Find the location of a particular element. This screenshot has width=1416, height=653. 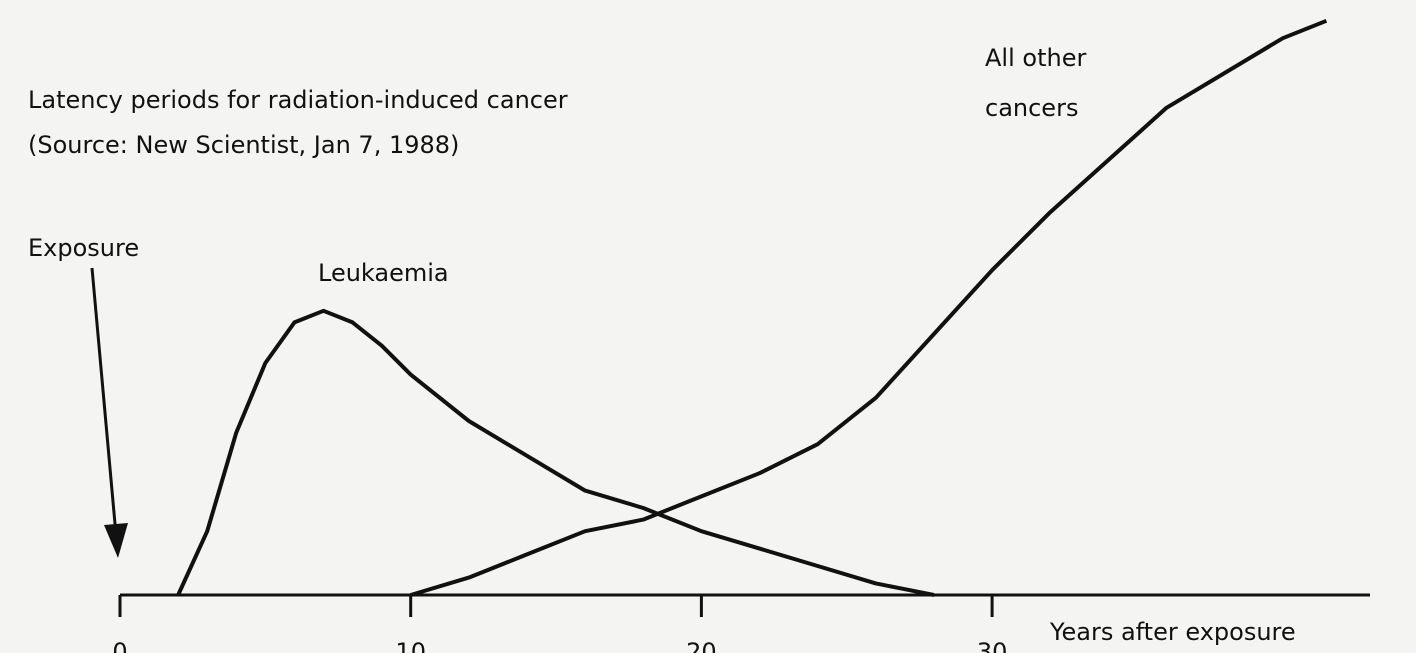

x-tick-label: 10 is located at coordinates (410, 645).